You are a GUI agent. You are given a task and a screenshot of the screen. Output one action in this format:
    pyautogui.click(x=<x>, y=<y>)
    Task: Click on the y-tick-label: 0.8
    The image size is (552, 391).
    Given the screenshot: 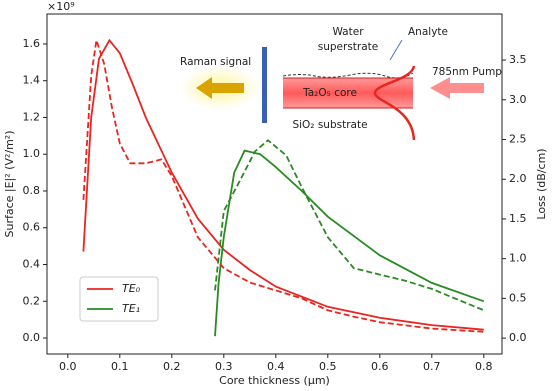 What is the action you would take?
    pyautogui.click(x=32, y=190)
    